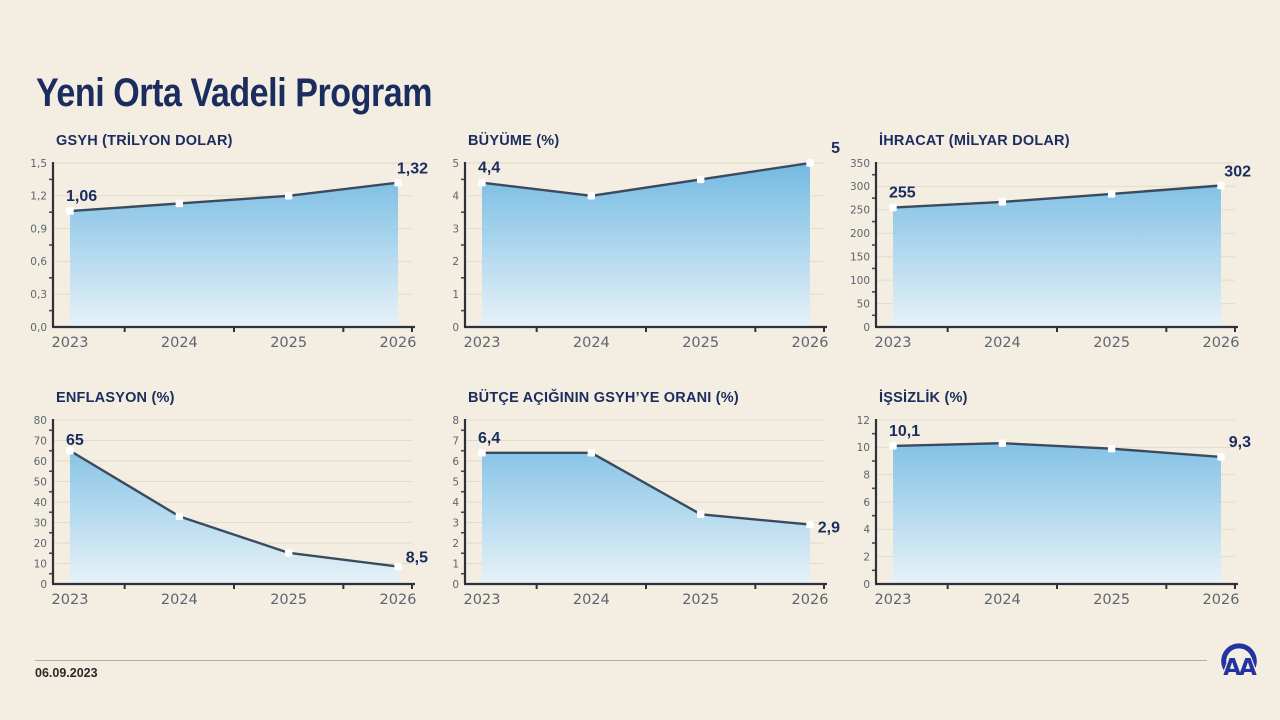 This screenshot has height=720, width=1280. Describe the element at coordinates (860, 164) in the screenshot. I see `y-tick-label: 350` at that location.